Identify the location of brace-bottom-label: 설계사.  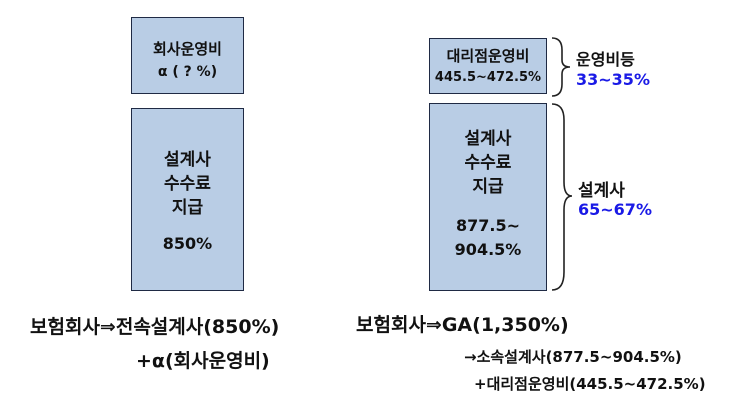
(601, 191).